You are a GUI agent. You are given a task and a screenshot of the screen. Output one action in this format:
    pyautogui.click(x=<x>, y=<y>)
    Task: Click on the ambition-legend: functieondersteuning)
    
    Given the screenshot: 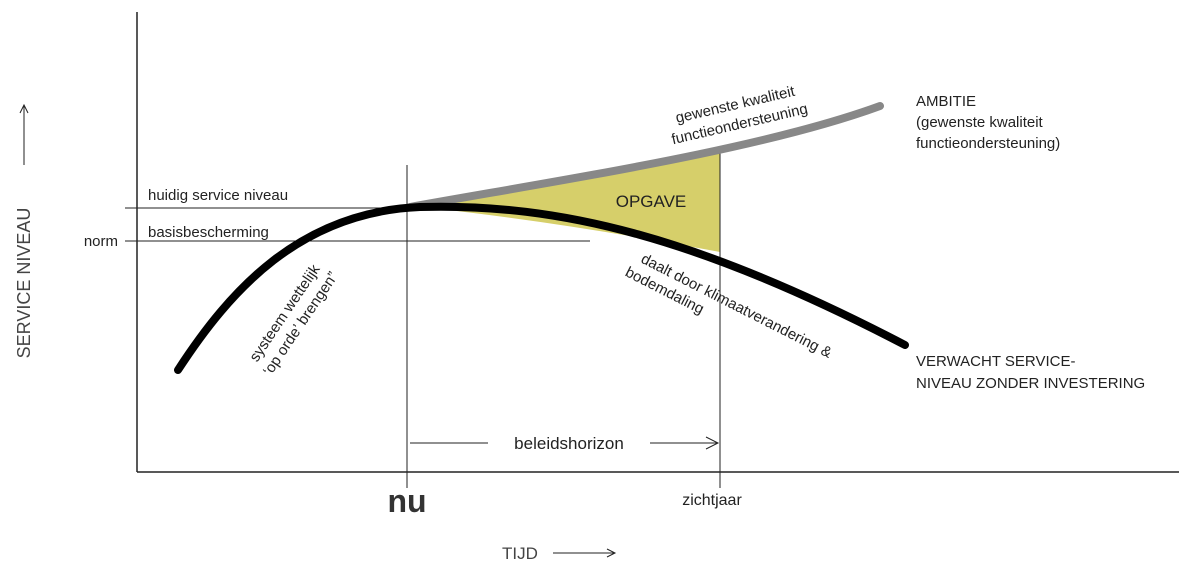 What is the action you would take?
    pyautogui.click(x=988, y=143)
    